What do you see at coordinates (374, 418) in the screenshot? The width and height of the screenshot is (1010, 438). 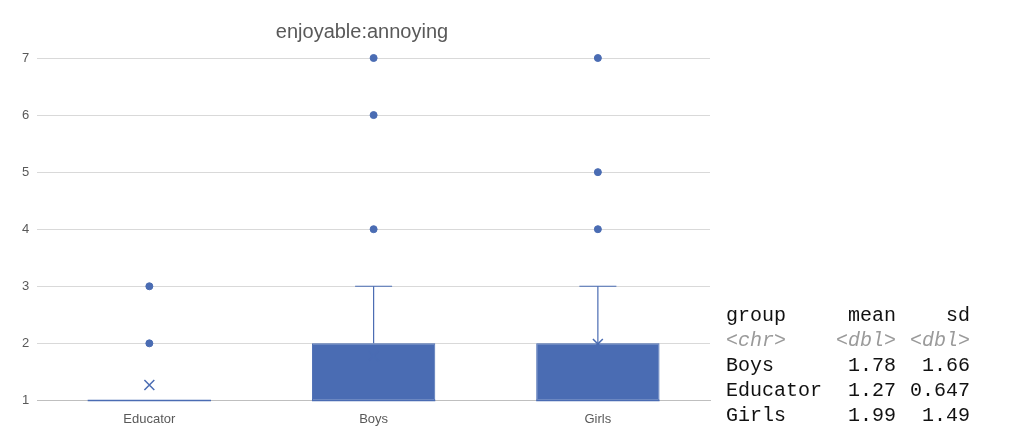 I see `x-tick-label: Boys` at bounding box center [374, 418].